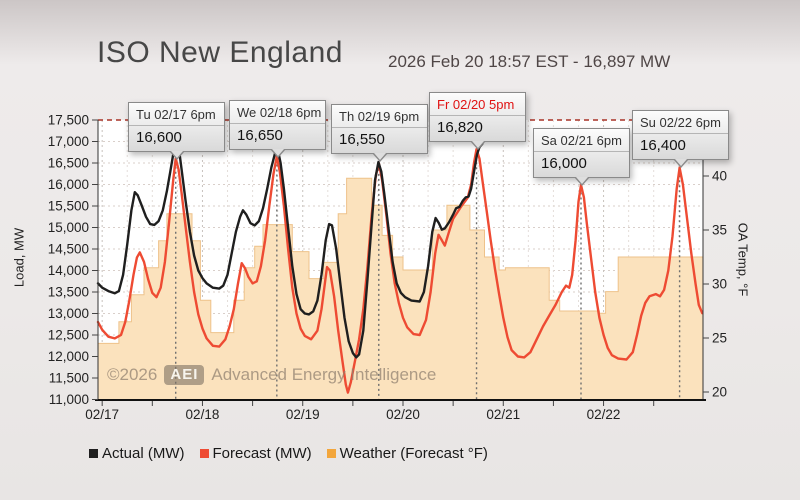 This screenshot has height=500, width=800. I want to click on peak-callout: Fr 02/20 5pm 16,820, so click(477, 121).